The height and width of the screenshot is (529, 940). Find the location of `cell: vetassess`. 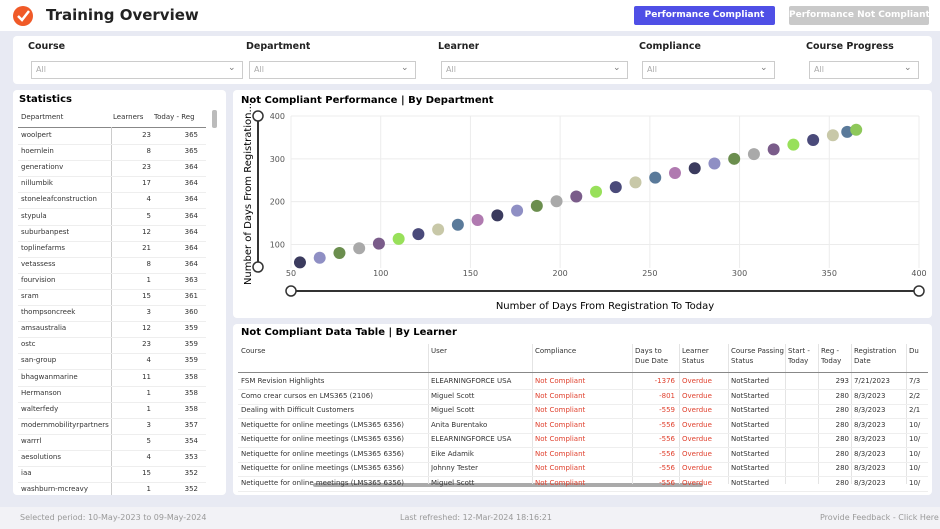

cell: vetassess is located at coordinates (38, 263).